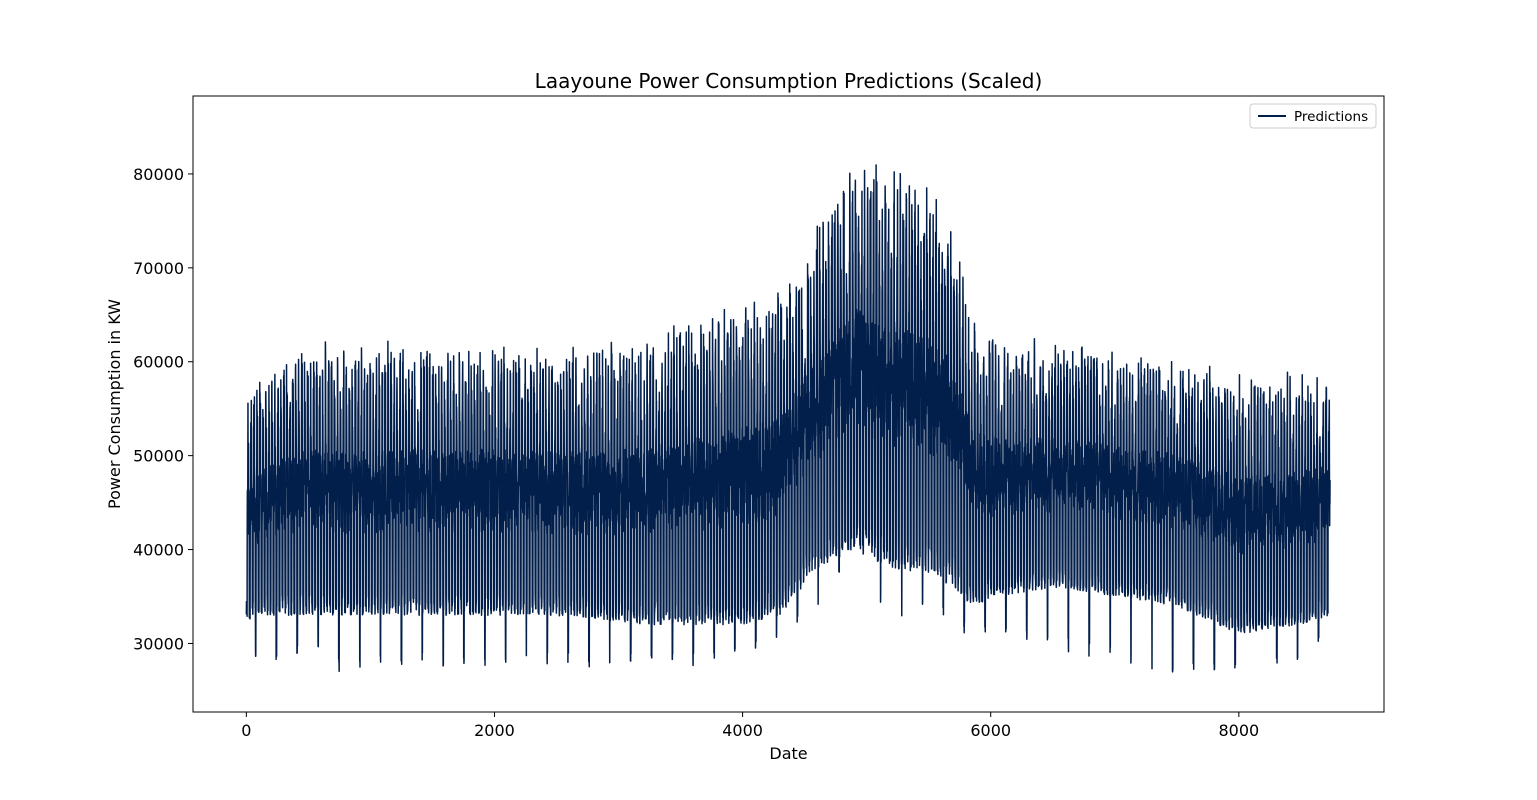  Describe the element at coordinates (494, 730) in the screenshot. I see `x-tick-label: 2000` at that location.